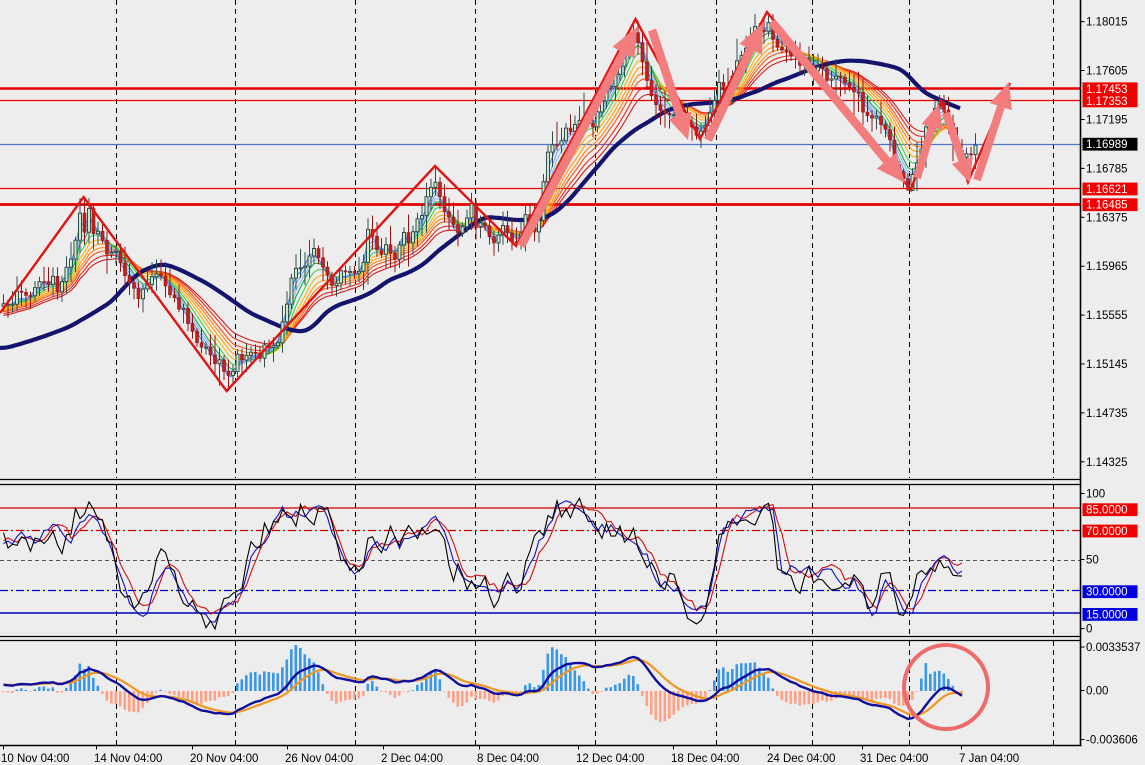 Image resolution: width=1145 pixels, height=765 pixels. Describe the element at coordinates (1107, 72) in the screenshot. I see `svg-text: 1.17605` at that location.